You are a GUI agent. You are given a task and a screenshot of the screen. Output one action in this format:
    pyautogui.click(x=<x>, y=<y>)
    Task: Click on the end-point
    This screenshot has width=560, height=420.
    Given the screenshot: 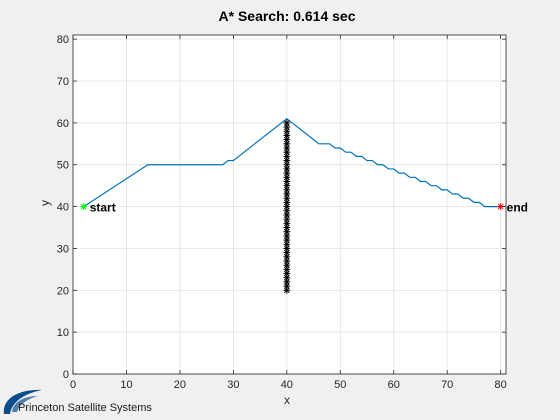 What is the action you would take?
    pyautogui.click(x=501, y=206)
    